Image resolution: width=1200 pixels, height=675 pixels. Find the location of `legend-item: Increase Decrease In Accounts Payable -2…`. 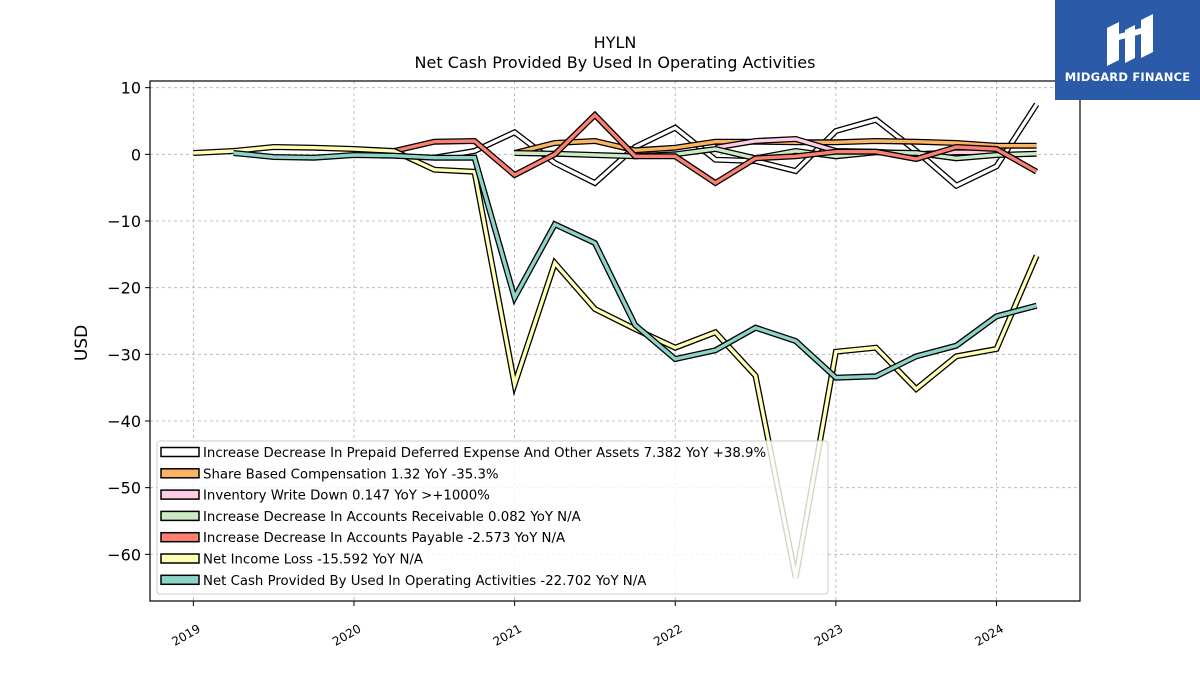

legend-item: Increase Decrease In Accounts Payable -2… is located at coordinates (362, 538).